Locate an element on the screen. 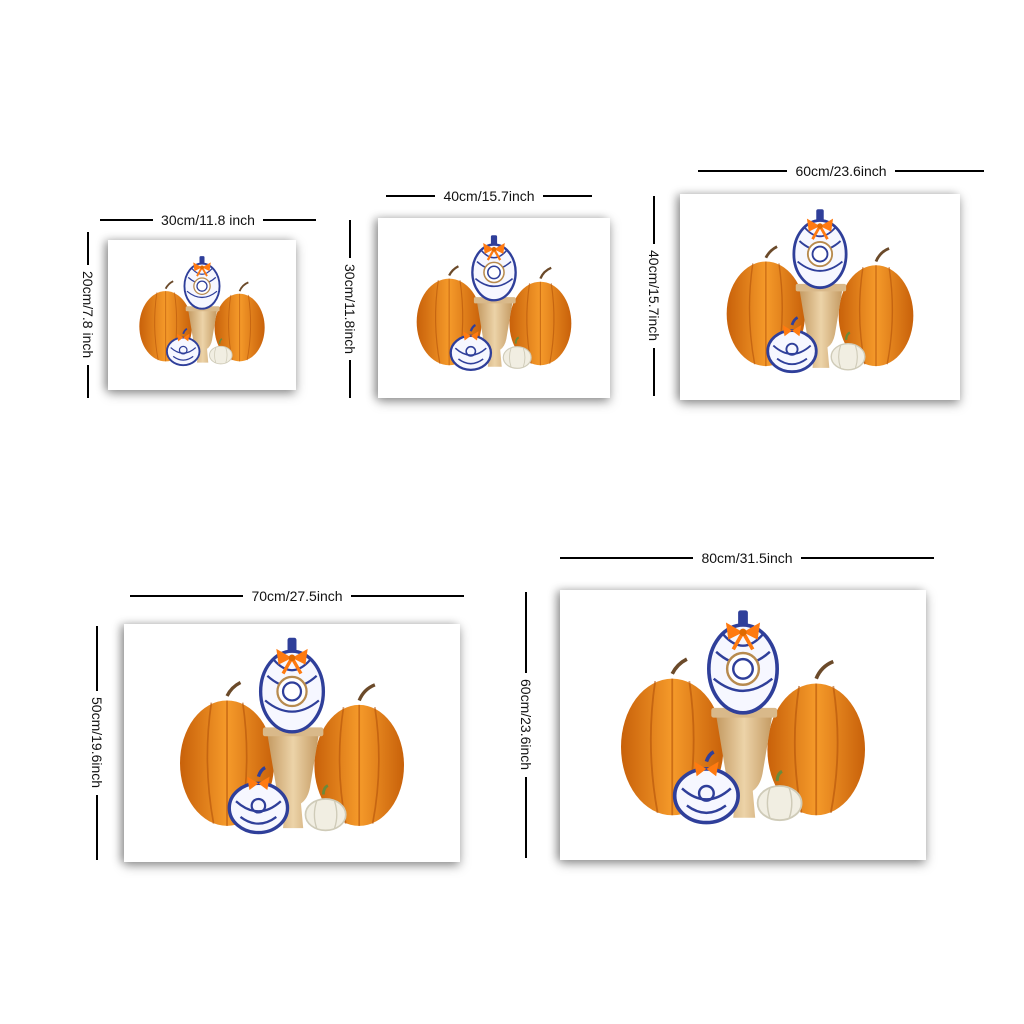 The image size is (1024, 1024). height-dimension-2: 30cm/11.8inch is located at coordinates (350, 309).